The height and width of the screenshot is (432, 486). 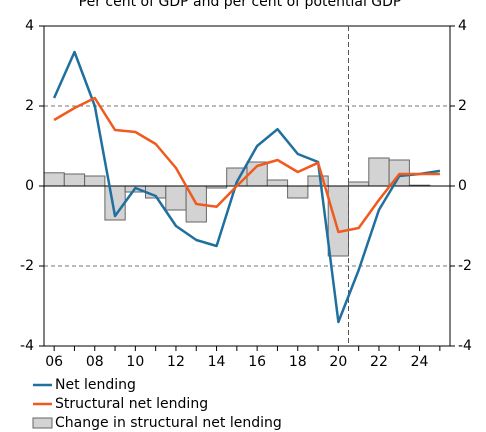 I want to click on legend-label: Change in structural net lending, so click(x=168, y=423).